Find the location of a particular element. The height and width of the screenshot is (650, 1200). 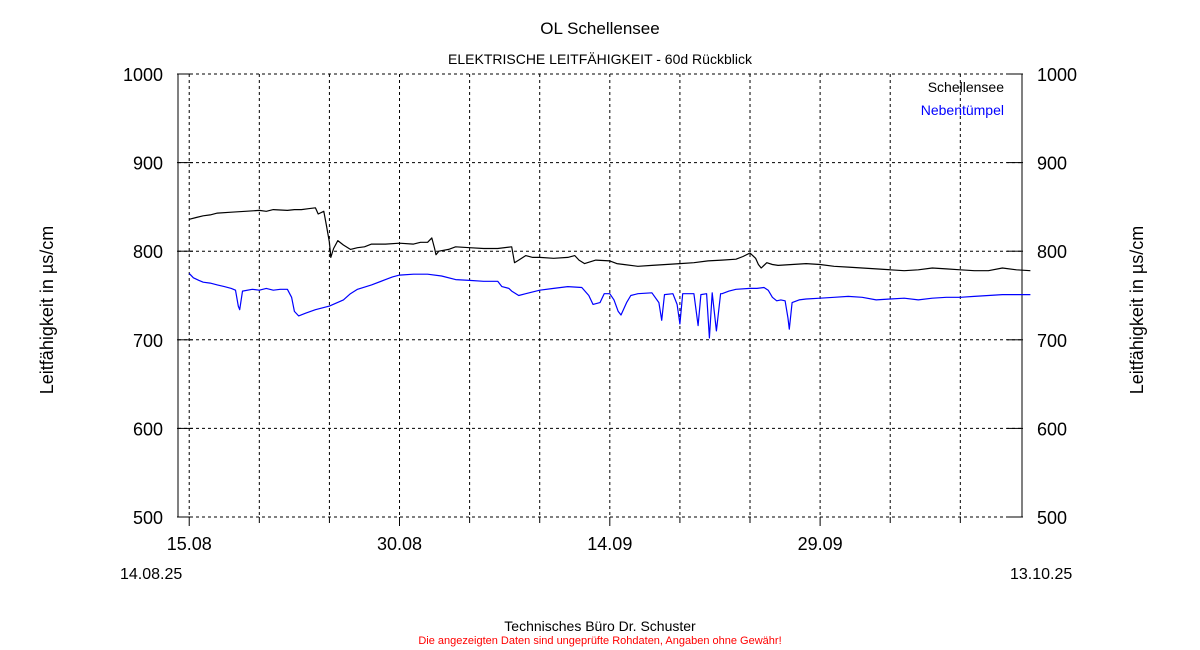

date-range-end: 13.10.25 is located at coordinates (1041, 574).